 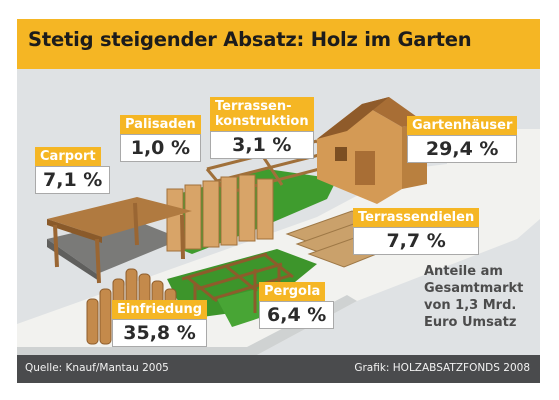 I want to click on callout-carport: Carport 7,1 %, so click(x=73, y=169).